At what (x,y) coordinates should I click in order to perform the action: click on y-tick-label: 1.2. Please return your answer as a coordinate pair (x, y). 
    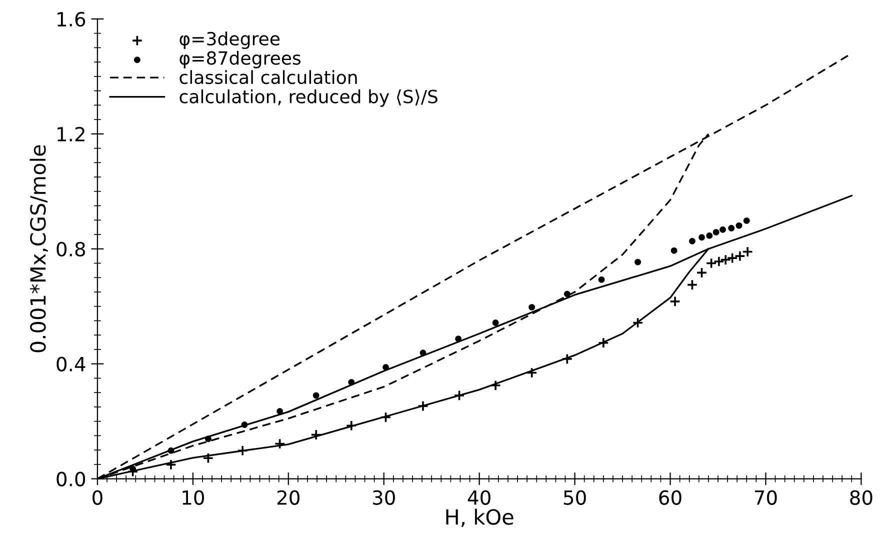
    Looking at the image, I should click on (71, 134).